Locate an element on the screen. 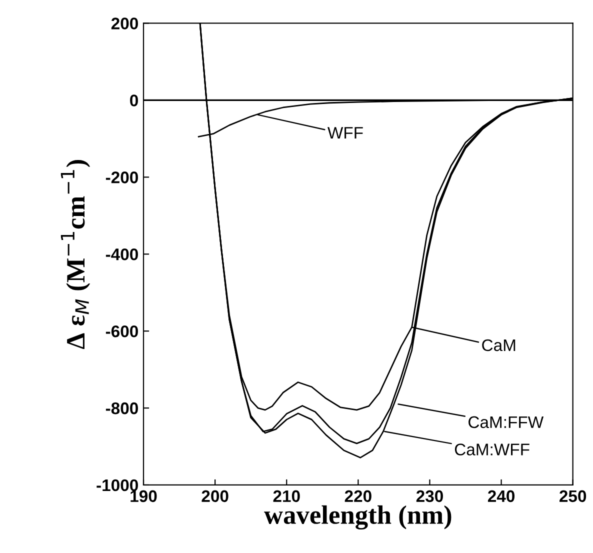 The image size is (593, 553). y-tick-label: -1000 is located at coordinates (117, 485).